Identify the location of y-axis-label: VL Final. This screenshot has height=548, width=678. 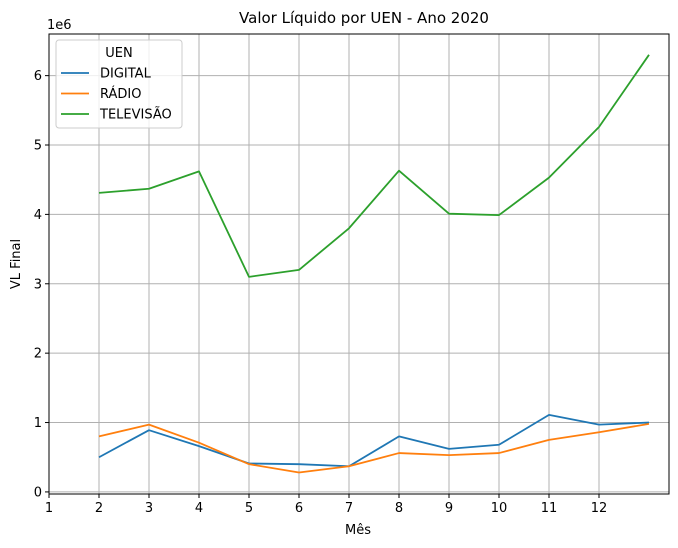
(16, 264).